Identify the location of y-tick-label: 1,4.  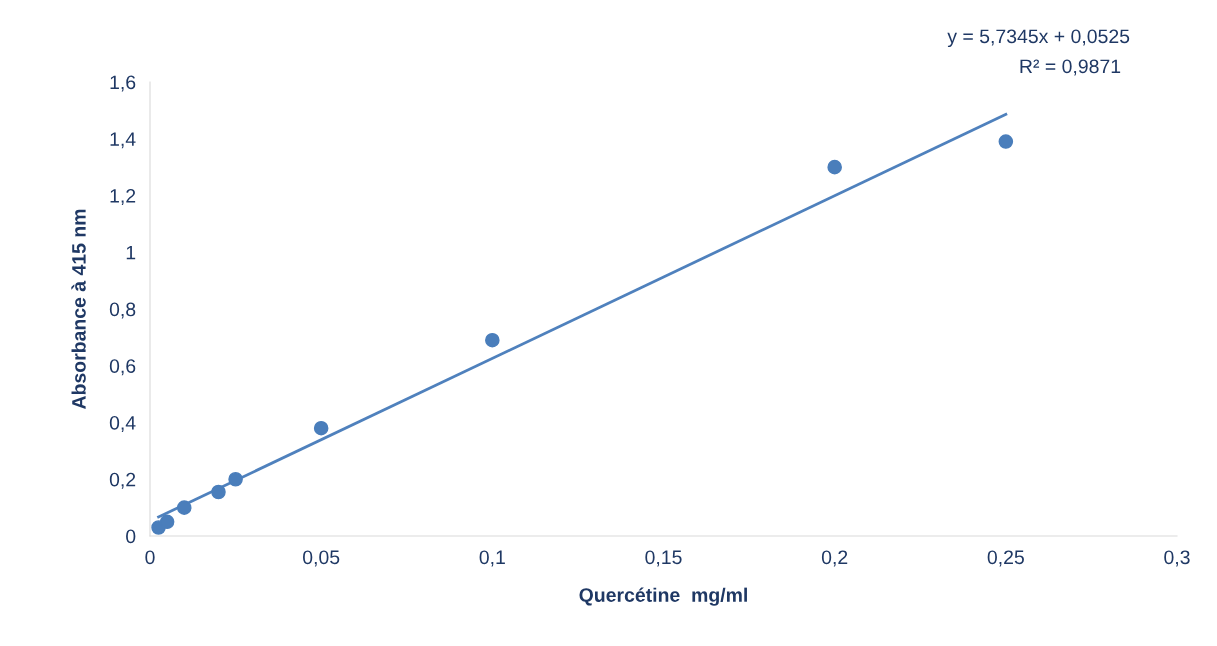
(123, 140).